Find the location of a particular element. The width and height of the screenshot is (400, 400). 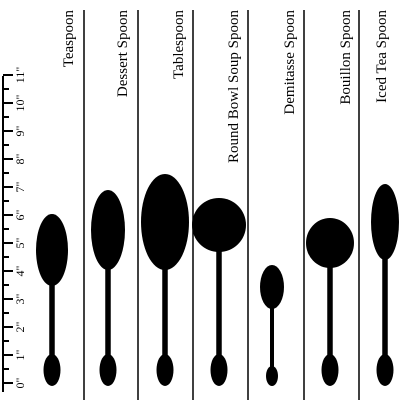

spoon-name: Round Bowl Soup Spoon is located at coordinates (234, 86).